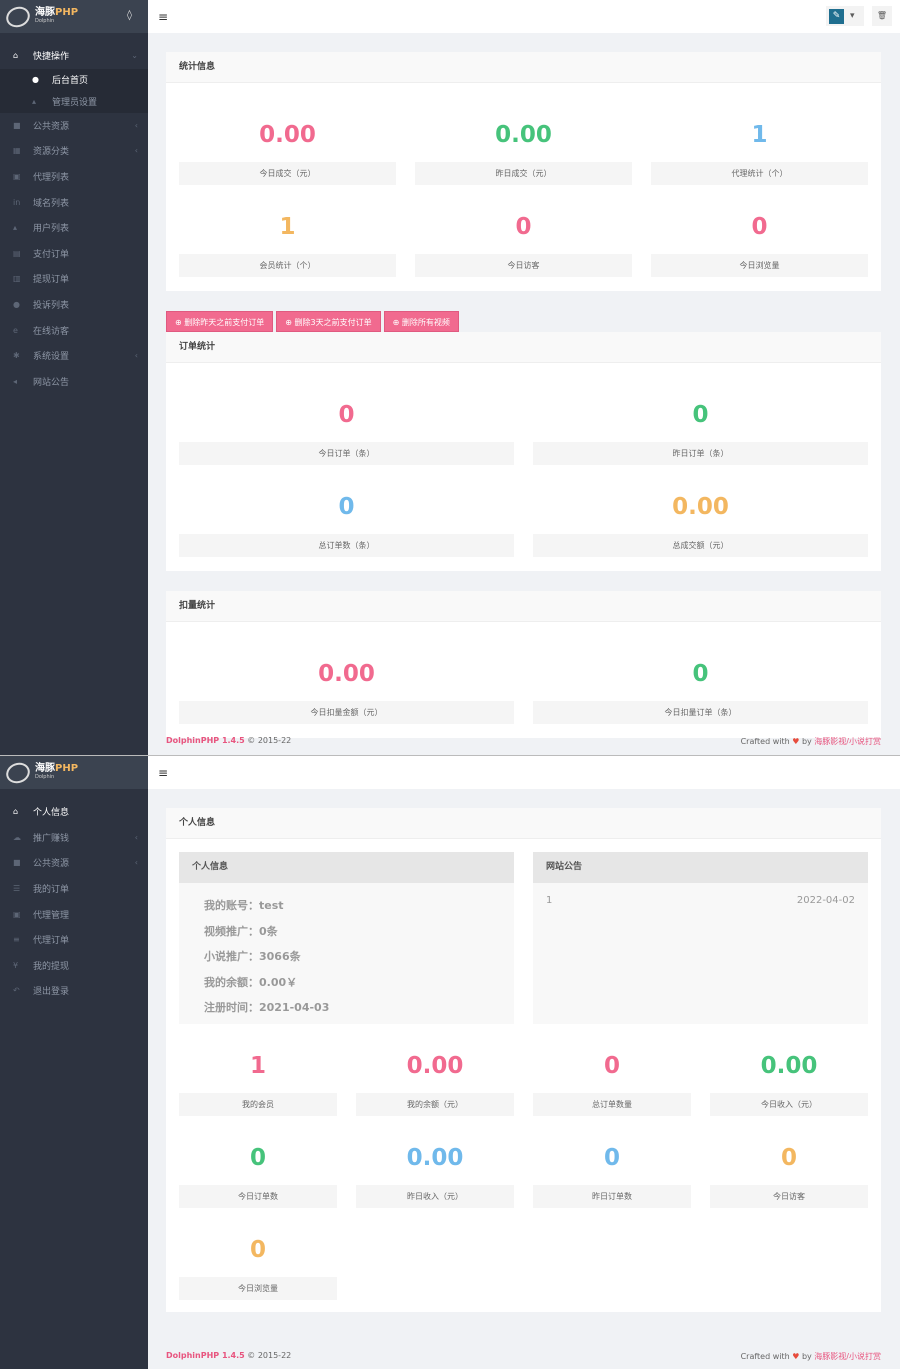  What do you see at coordinates (51, 178) in the screenshot?
I see `sidebar-item-label: 代理列表` at bounding box center [51, 178].